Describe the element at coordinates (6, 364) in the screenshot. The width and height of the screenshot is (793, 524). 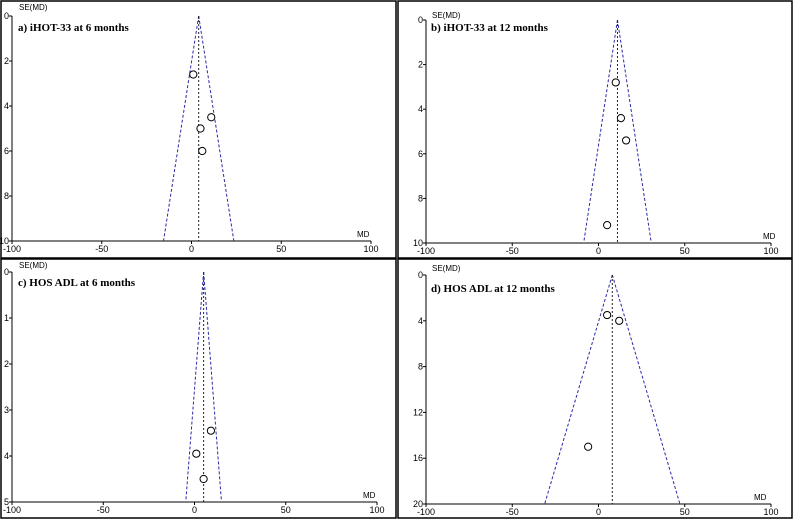
I see `panel-c-ytick-label: 2` at that location.